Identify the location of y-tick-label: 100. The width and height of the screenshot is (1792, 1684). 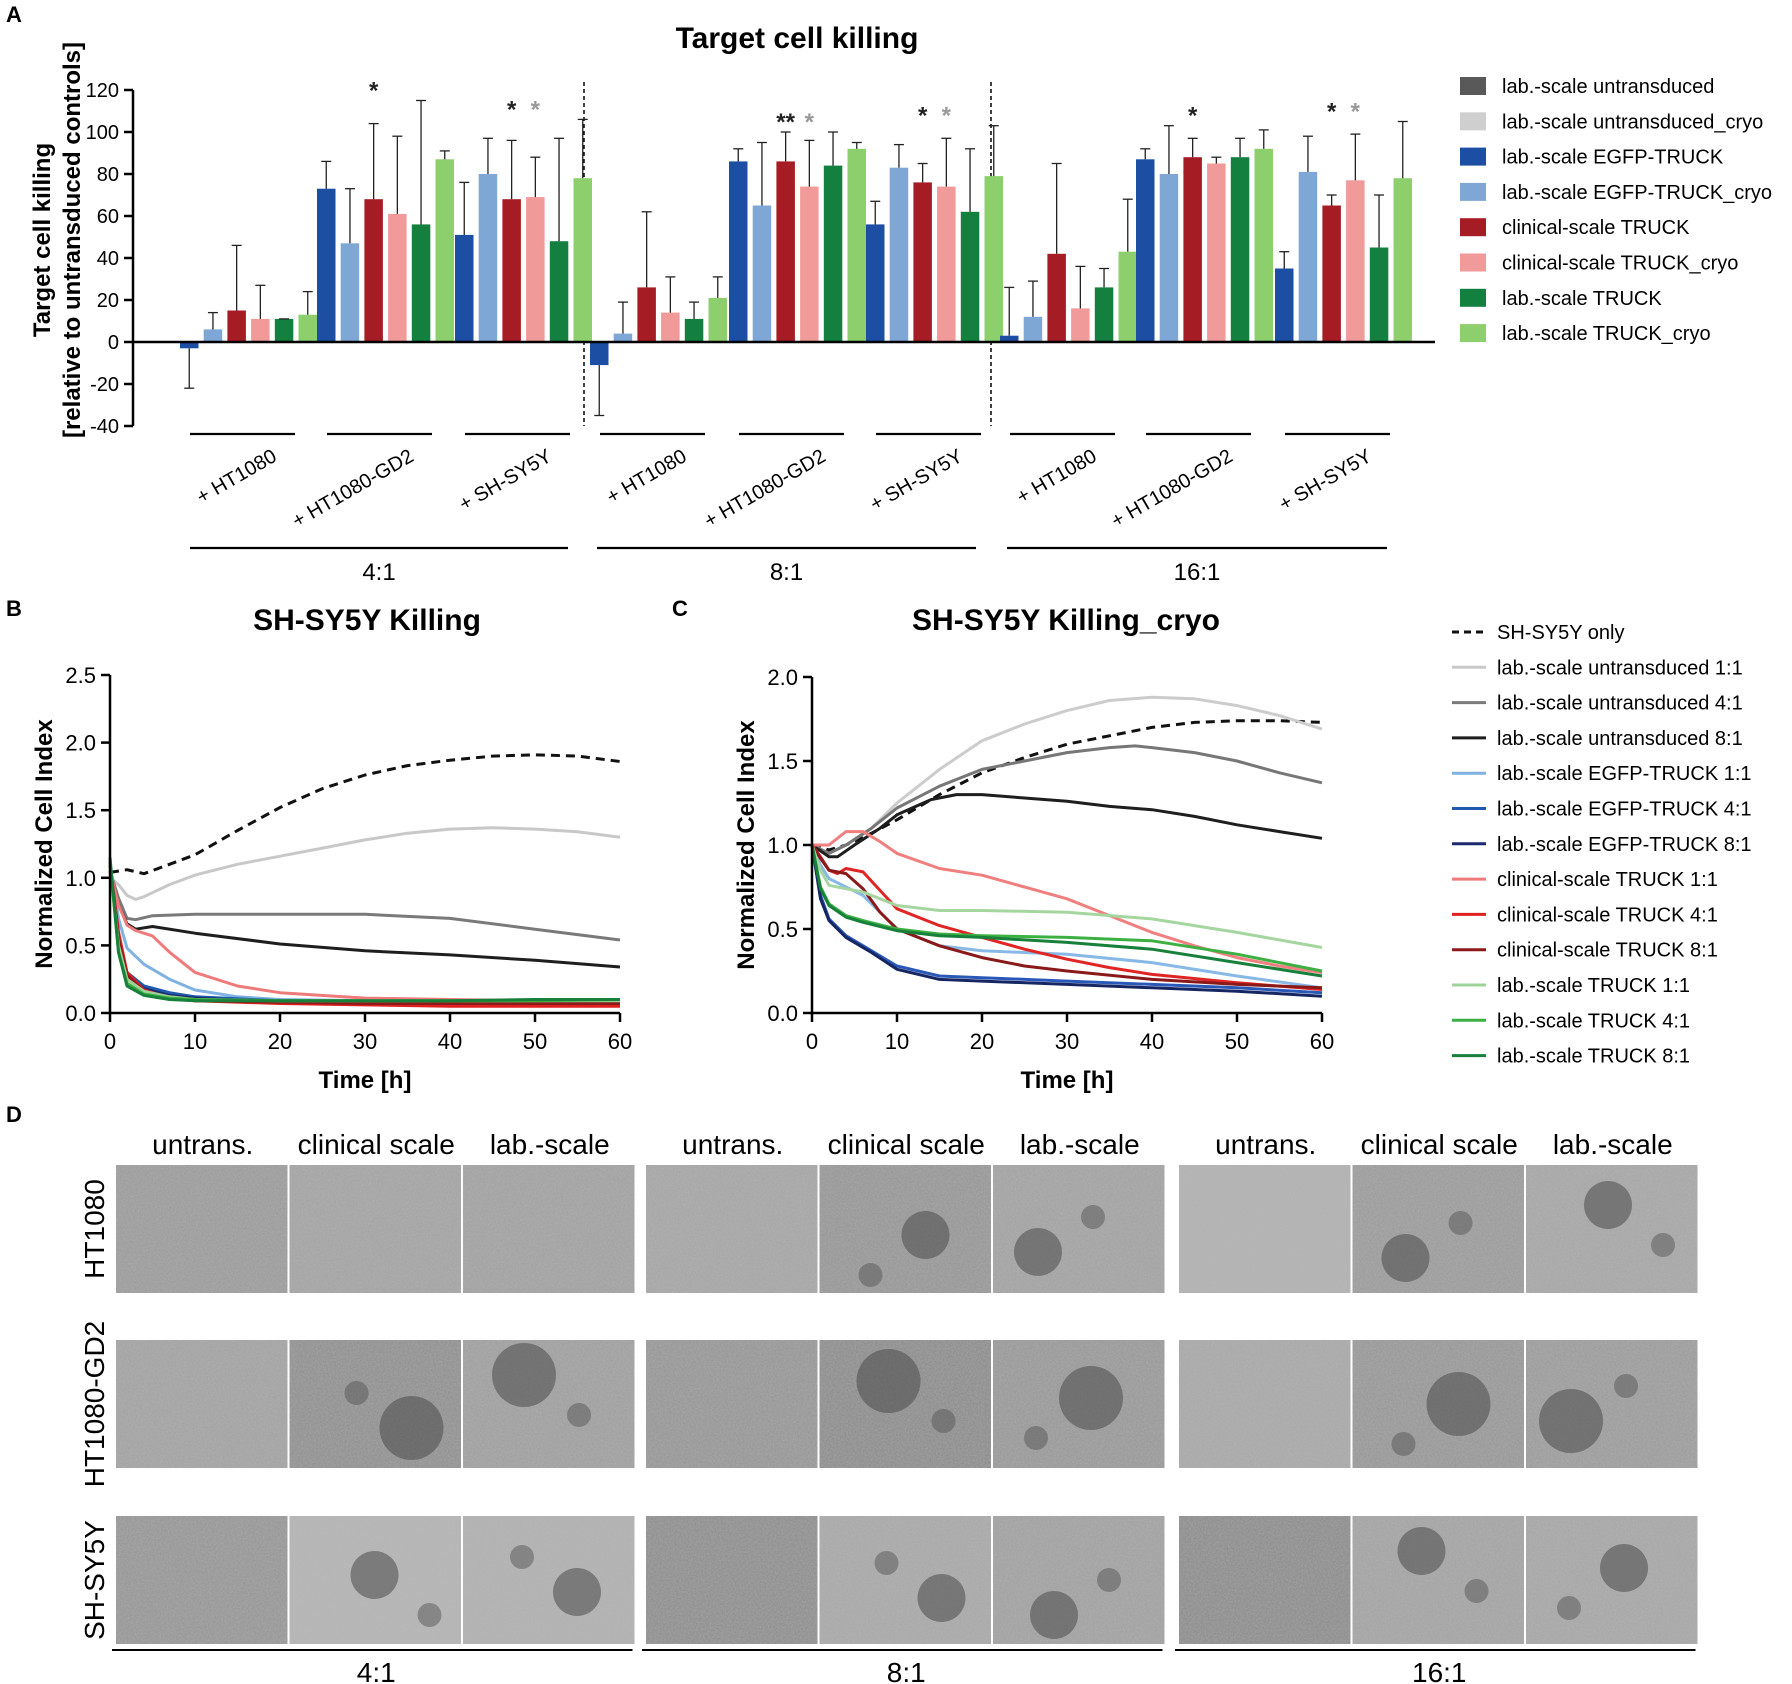
(102, 133).